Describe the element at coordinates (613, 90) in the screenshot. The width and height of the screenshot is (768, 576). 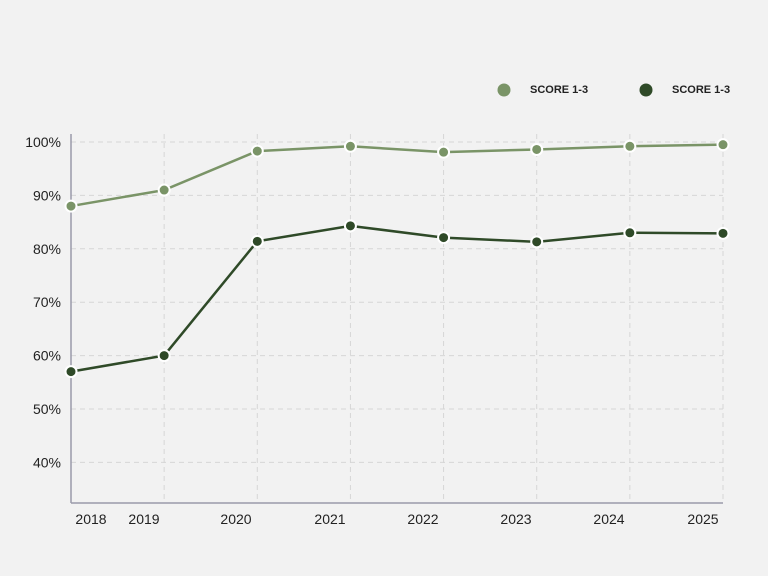
I see `legend: SCORE 1-3 SCORE 1-3` at that location.